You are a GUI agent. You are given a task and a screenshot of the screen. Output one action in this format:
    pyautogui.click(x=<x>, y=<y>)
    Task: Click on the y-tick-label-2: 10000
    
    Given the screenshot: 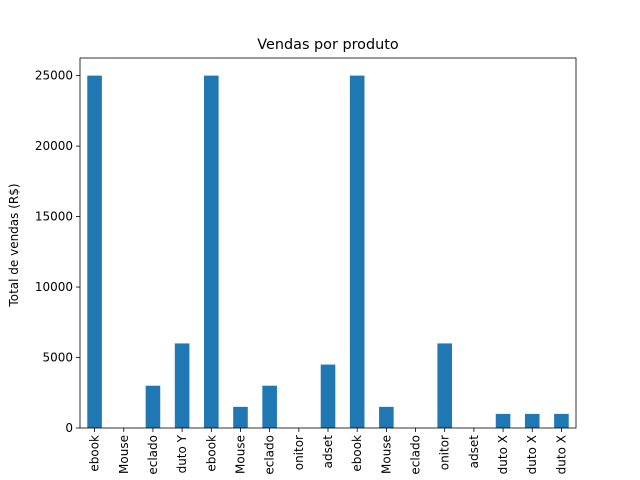 What is the action you would take?
    pyautogui.click(x=54, y=287)
    